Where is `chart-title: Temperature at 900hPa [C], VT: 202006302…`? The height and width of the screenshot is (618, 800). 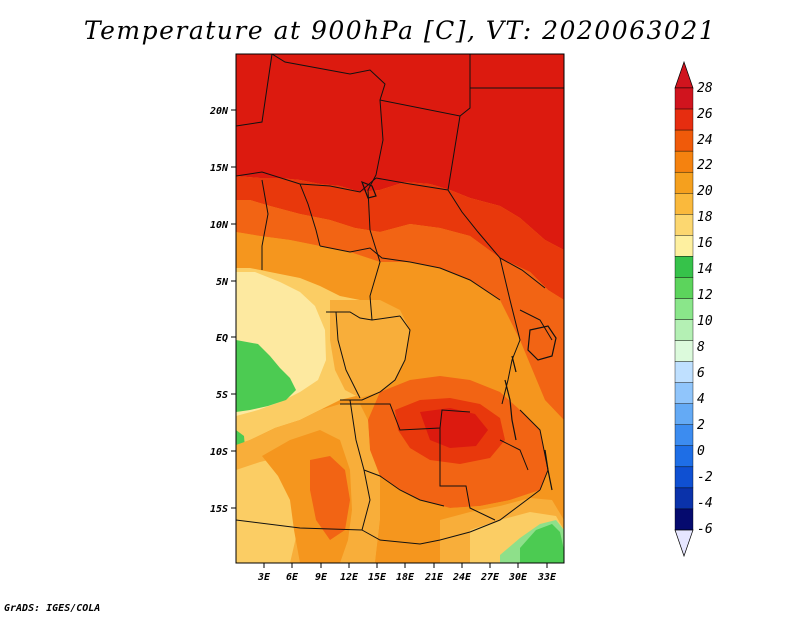 chart-title: Temperature at 900hPa [C], VT: 202006302… is located at coordinates (400, 30).